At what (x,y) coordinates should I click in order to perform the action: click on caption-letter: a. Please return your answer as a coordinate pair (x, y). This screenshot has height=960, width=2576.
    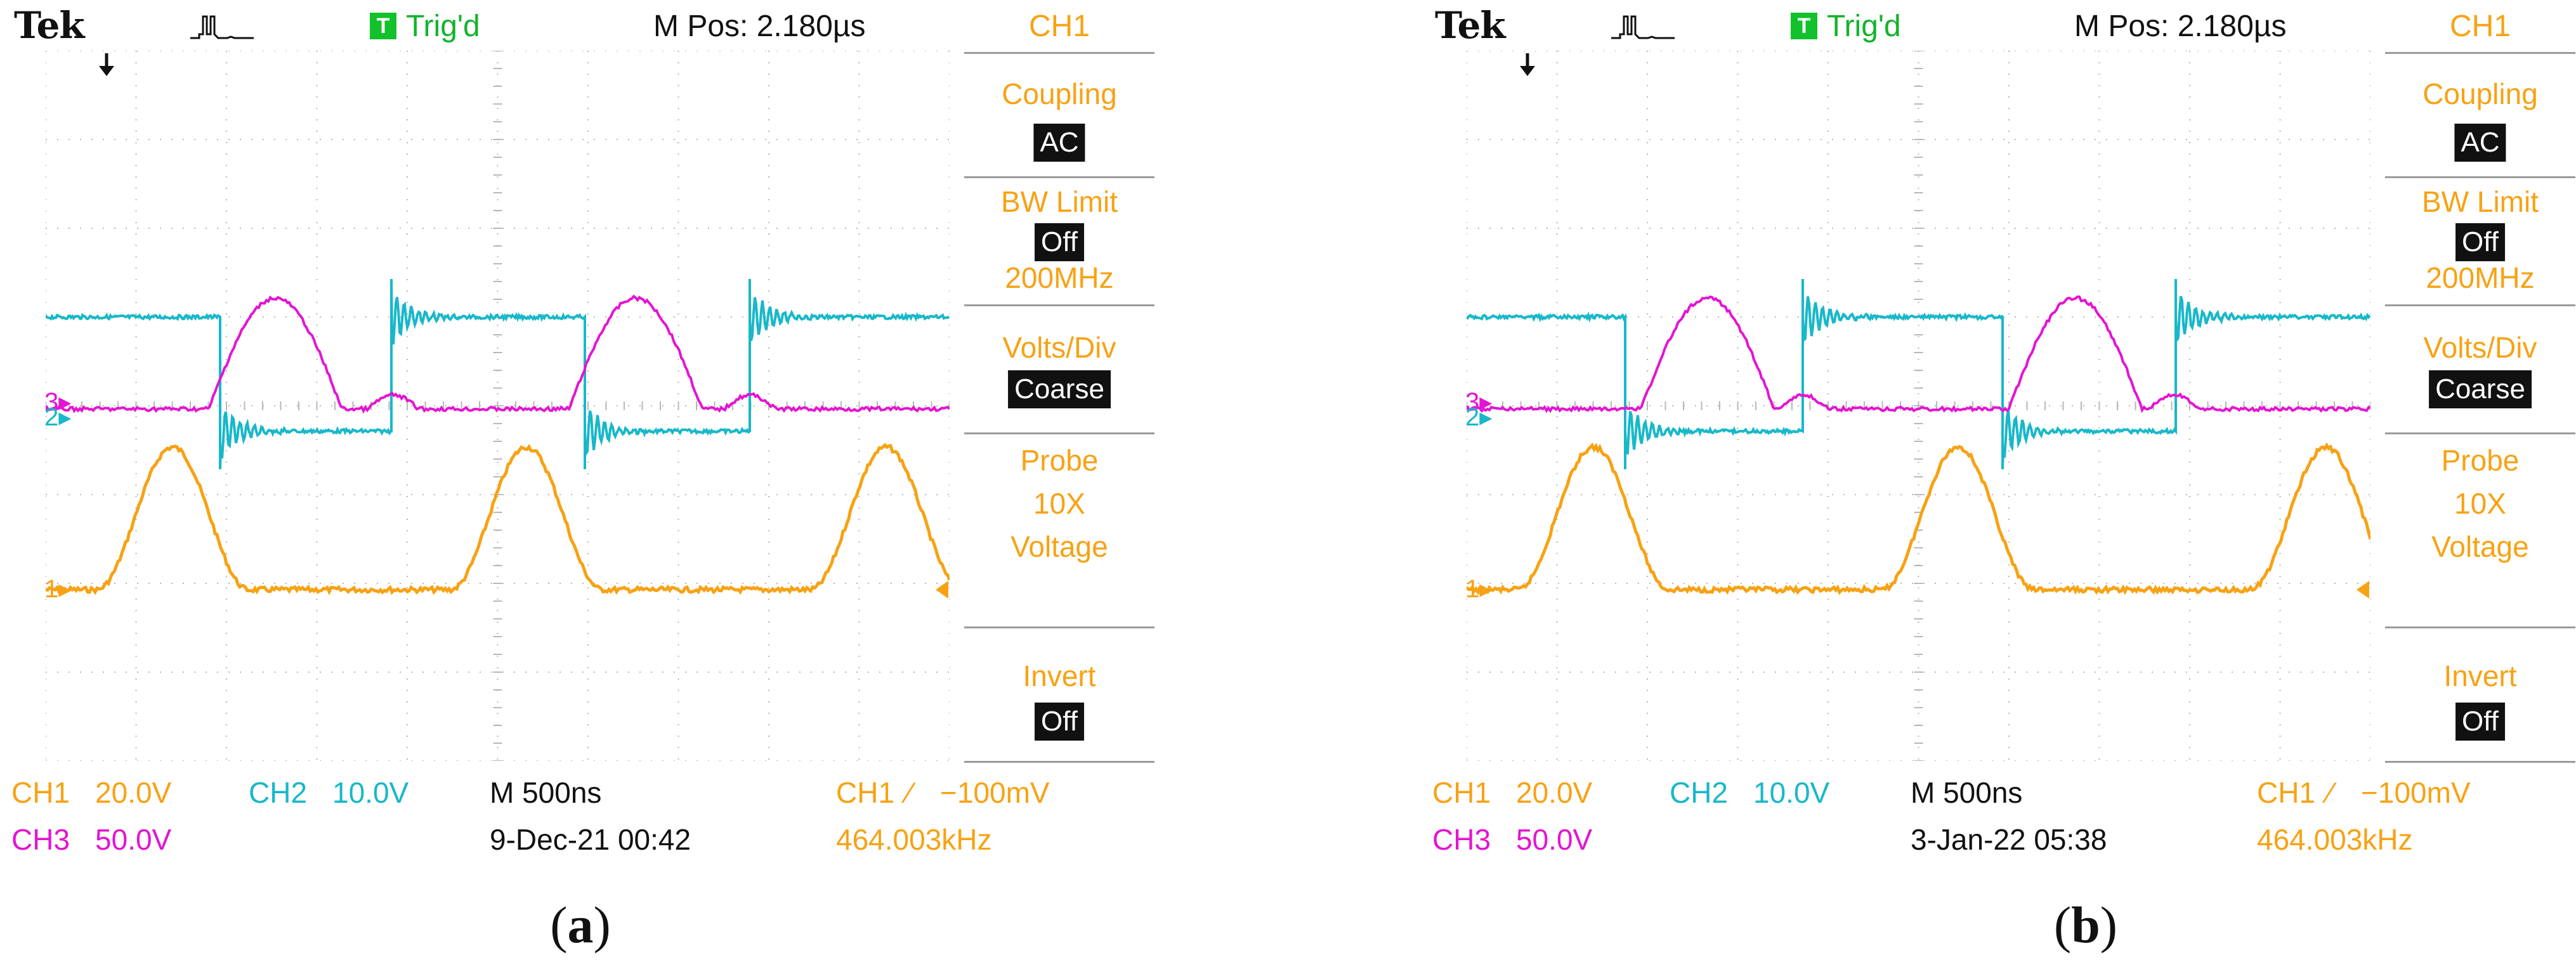
    Looking at the image, I should click on (580, 925).